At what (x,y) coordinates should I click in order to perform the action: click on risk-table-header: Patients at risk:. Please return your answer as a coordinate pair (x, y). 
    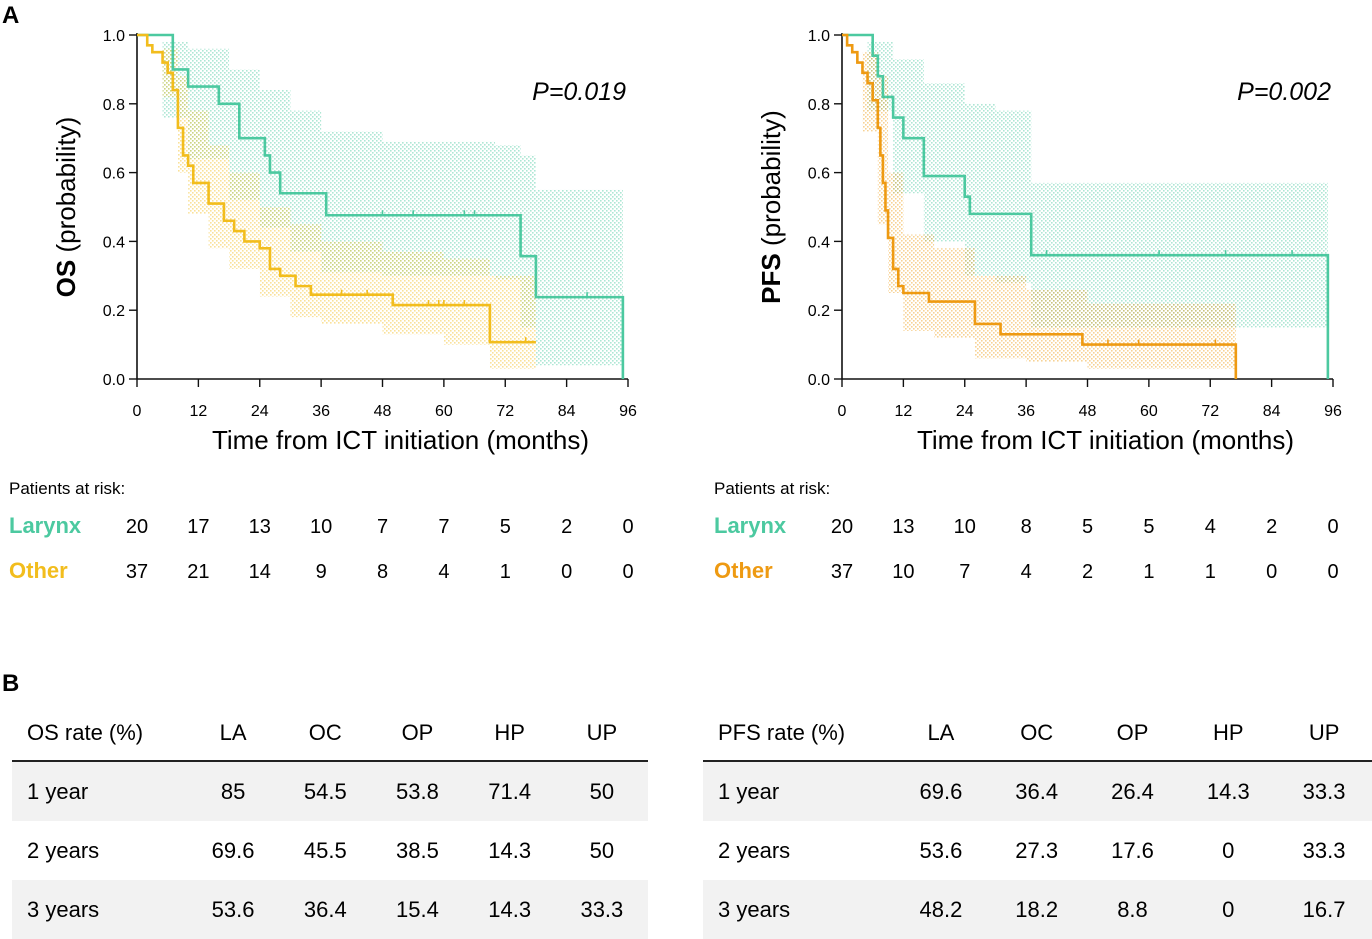
    Looking at the image, I should click on (67, 488).